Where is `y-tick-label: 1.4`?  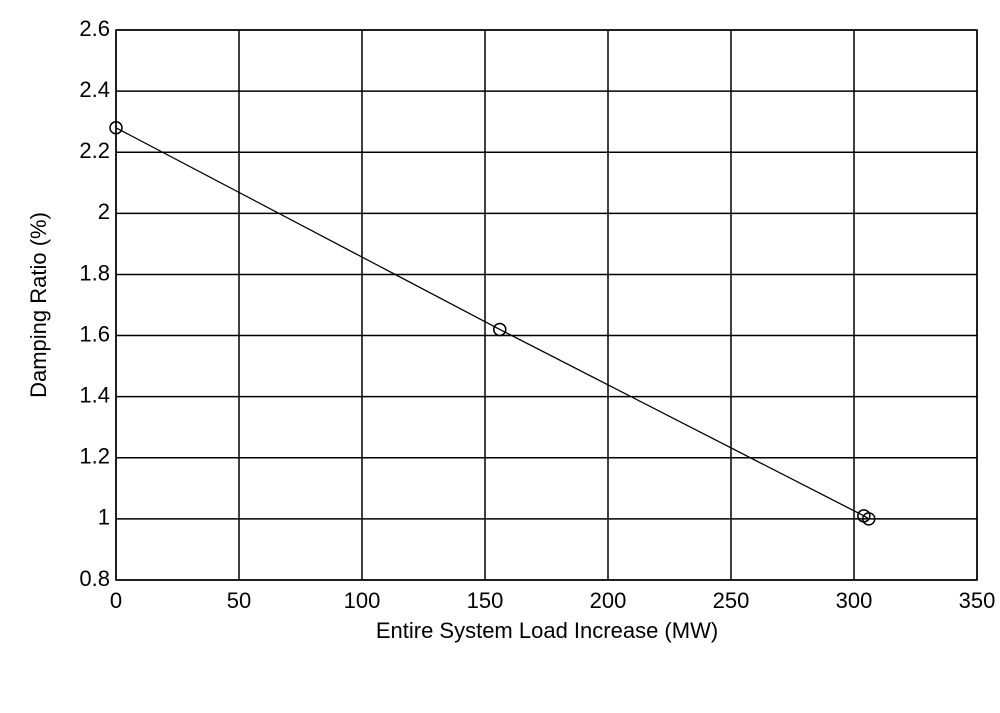 y-tick-label: 1.4 is located at coordinates (94, 394).